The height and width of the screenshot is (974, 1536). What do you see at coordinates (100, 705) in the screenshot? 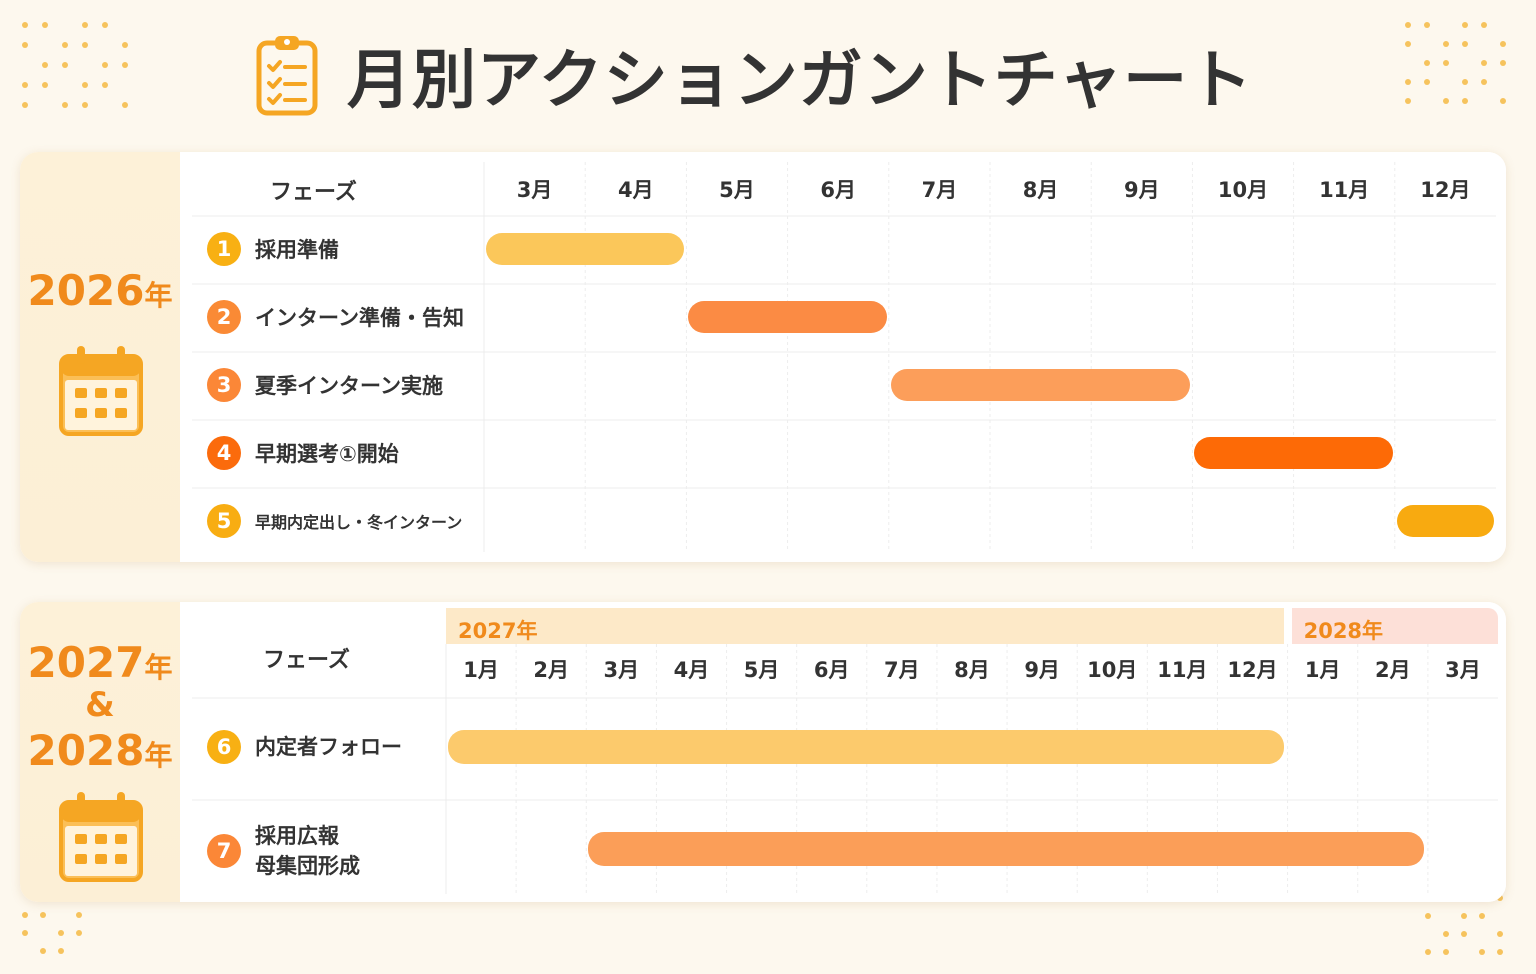
I see `year-label-ampersand: &` at bounding box center [100, 705].